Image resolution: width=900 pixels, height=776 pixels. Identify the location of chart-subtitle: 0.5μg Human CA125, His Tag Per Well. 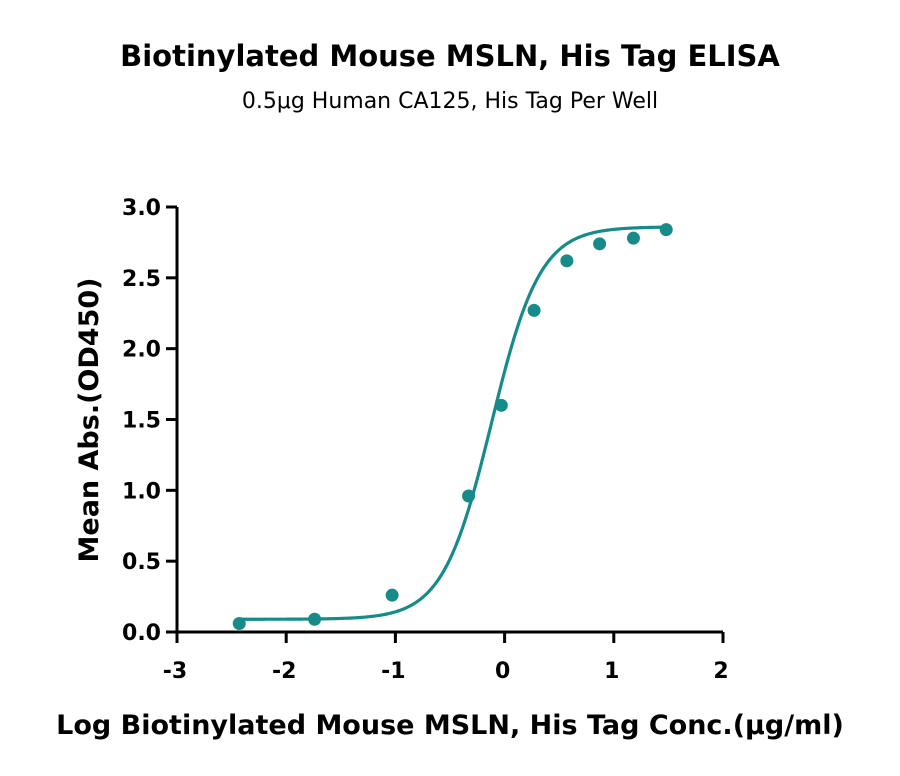
(450, 101).